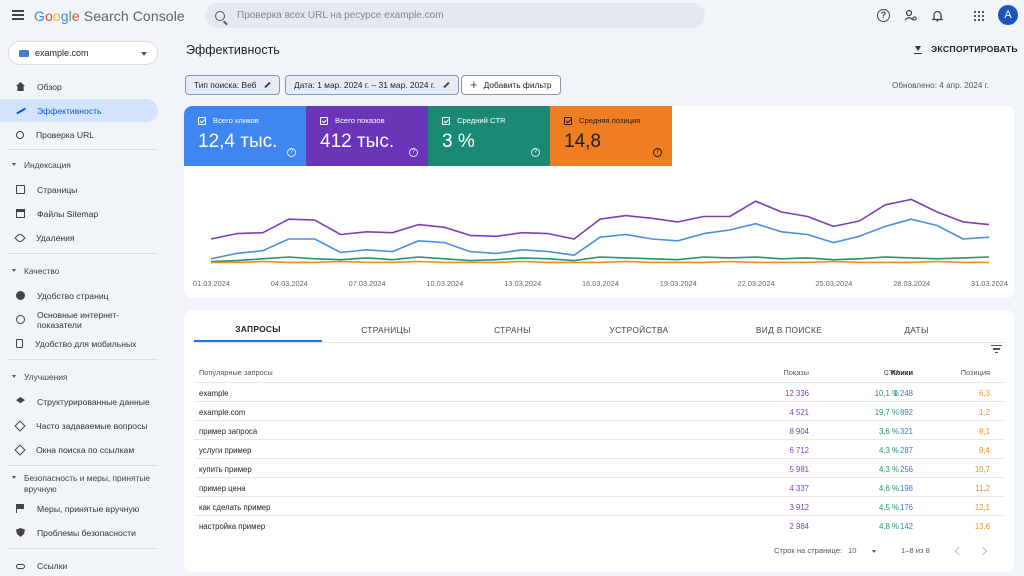 The width and height of the screenshot is (1024, 576). I want to click on x-tick-label: 01.03.2024, so click(211, 283).